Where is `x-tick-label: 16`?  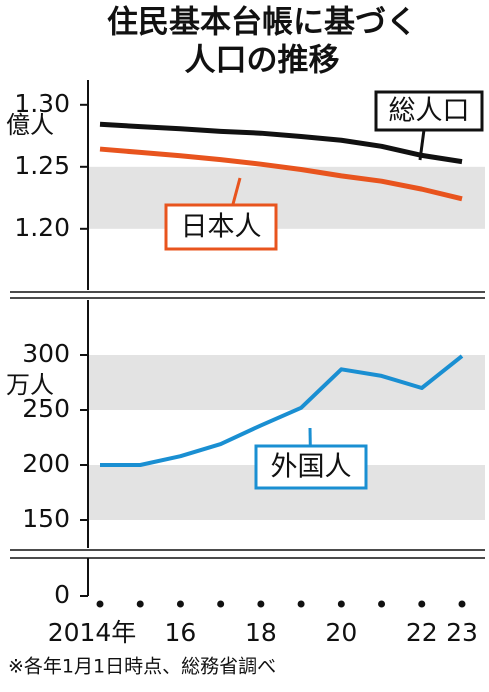 x-tick-label: 16 is located at coordinates (181, 632).